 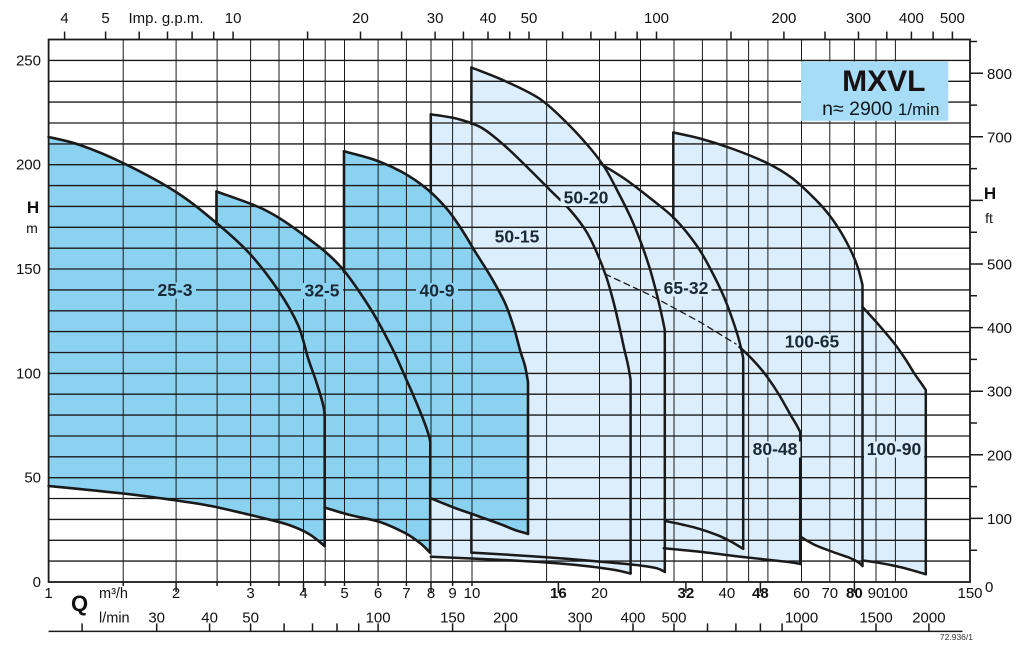 I want to click on svg-text: m³/h, so click(x=113, y=594).